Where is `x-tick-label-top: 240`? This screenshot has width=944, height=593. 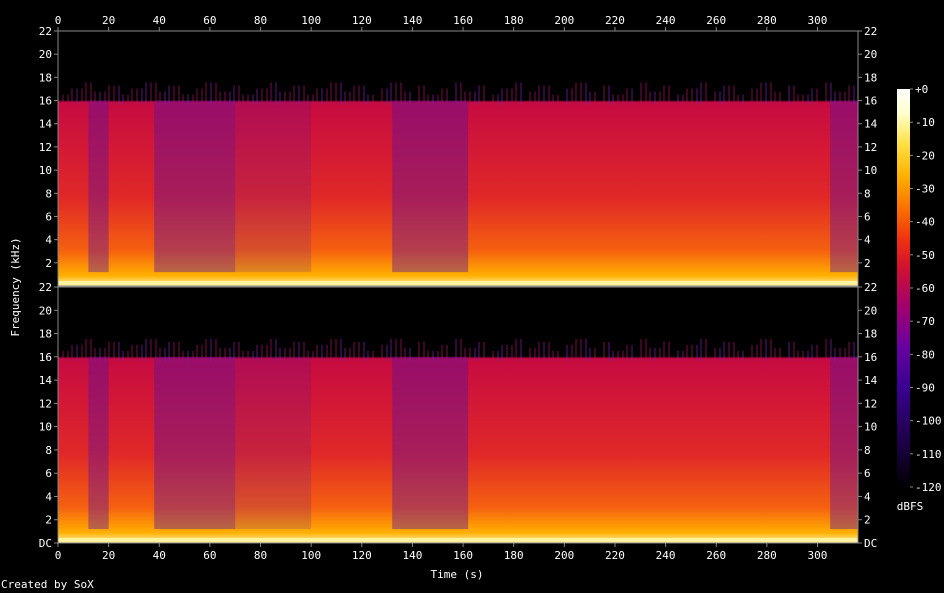 x-tick-label-top: 240 is located at coordinates (666, 20).